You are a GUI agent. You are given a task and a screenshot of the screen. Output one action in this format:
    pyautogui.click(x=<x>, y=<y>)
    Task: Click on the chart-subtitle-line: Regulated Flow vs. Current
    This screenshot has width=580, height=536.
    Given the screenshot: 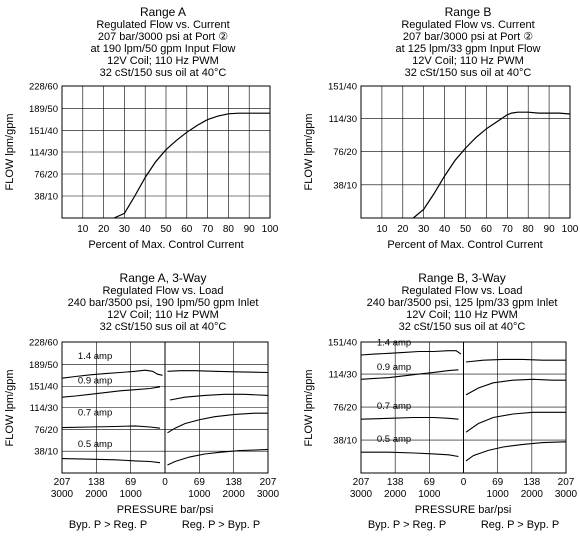 What is the action you would take?
    pyautogui.click(x=467, y=25)
    